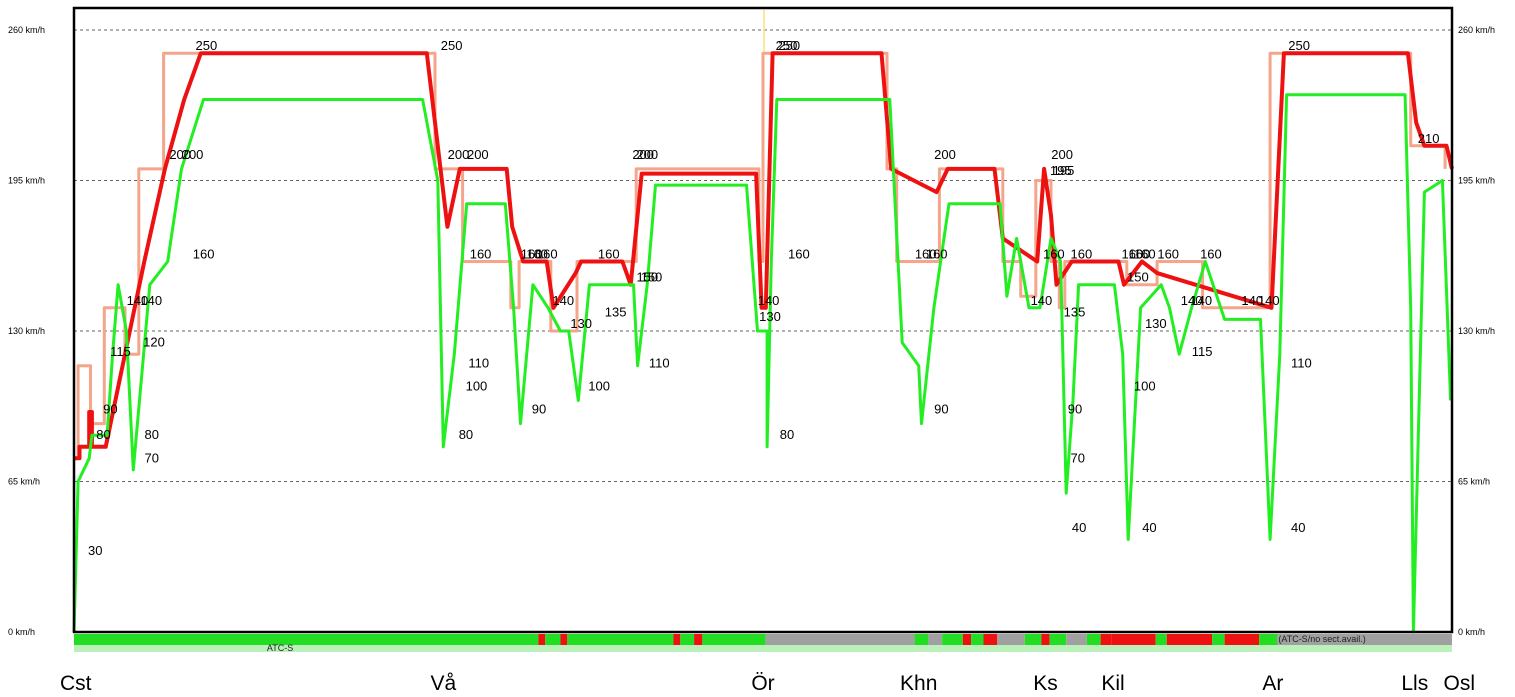 The image size is (1515, 697). I want to click on ytick-left-65: 65 km/h, so click(24, 482).